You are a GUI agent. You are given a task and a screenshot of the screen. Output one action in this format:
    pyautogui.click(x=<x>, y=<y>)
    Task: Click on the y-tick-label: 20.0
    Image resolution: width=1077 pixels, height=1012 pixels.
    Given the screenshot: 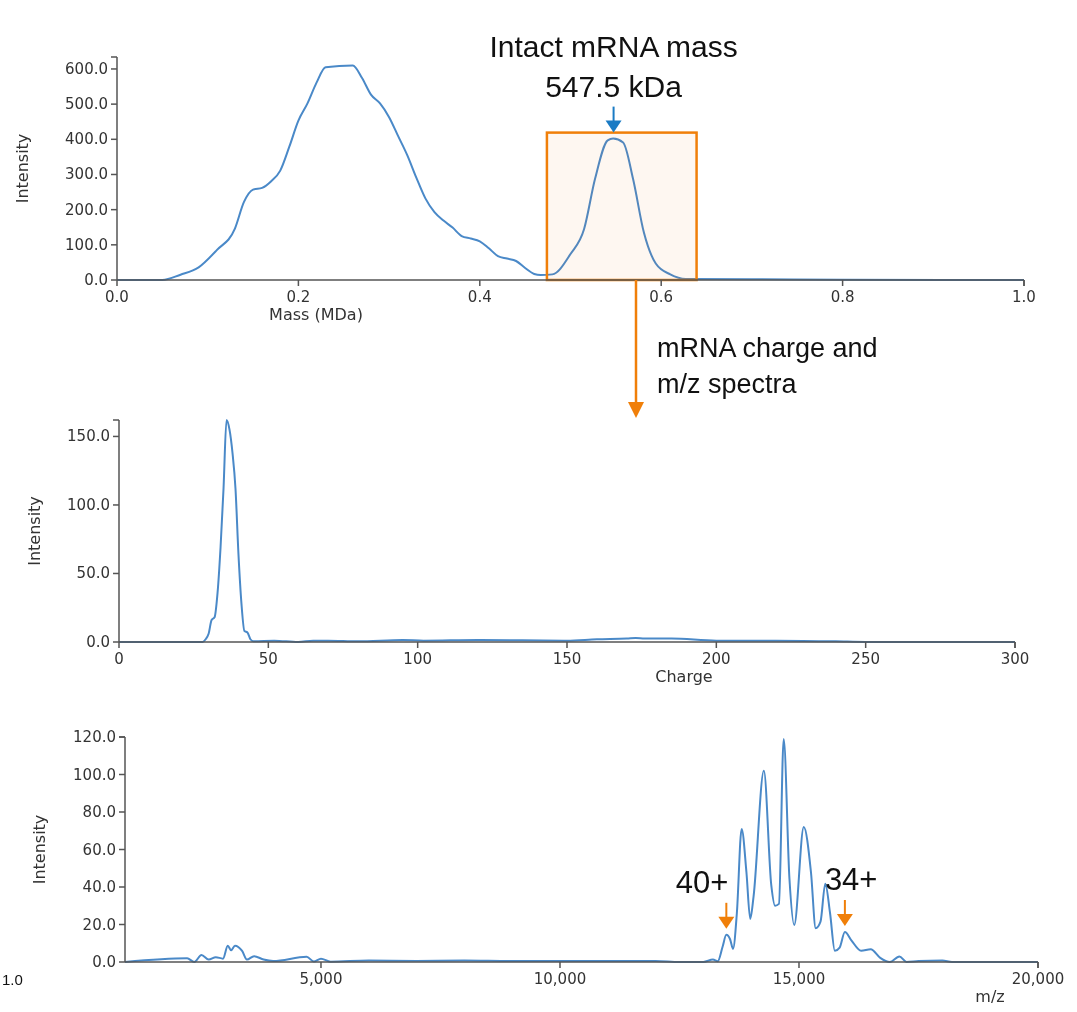 What is the action you would take?
    pyautogui.click(x=99, y=924)
    